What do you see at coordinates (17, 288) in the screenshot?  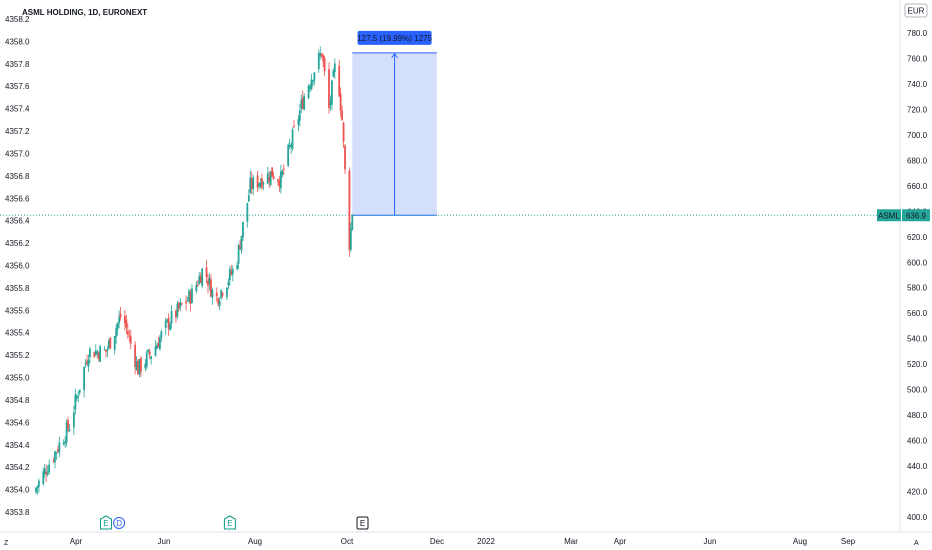 I see `left-axis-tick: 4355.8` at bounding box center [17, 288].